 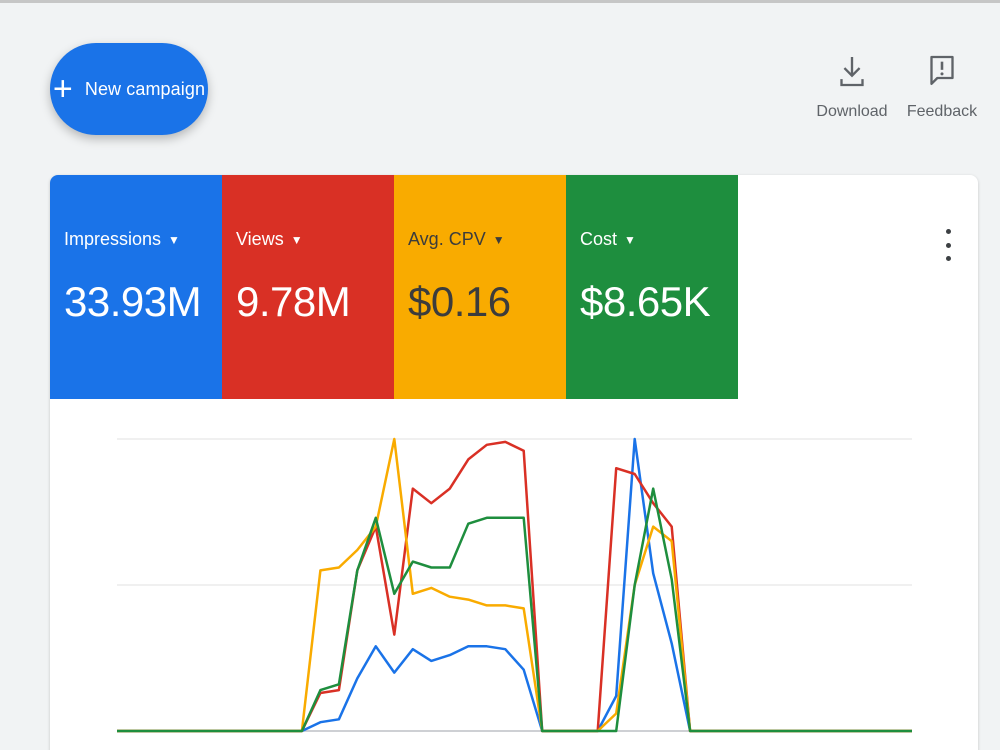 I want to click on feedback-label: Feedback, so click(x=942, y=111).